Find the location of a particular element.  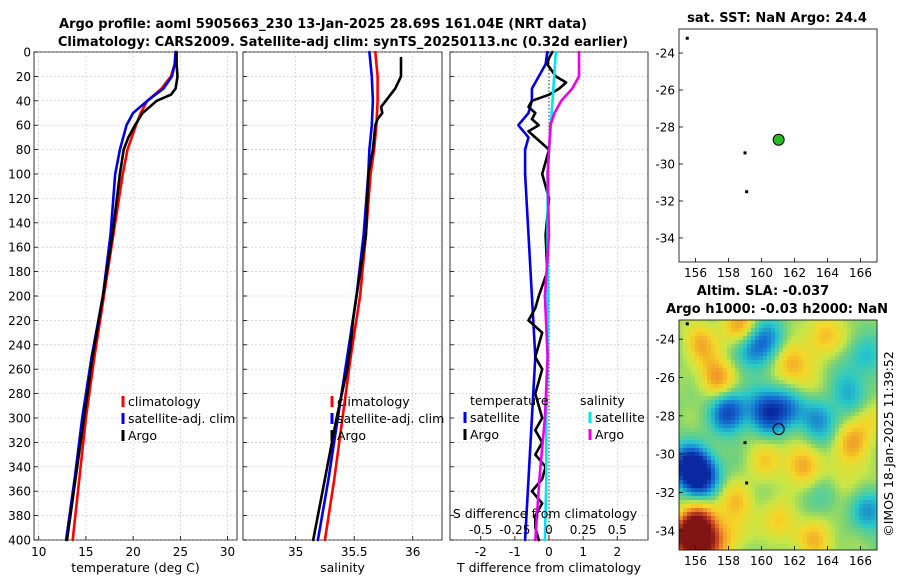

legend-climatology-label: climatology is located at coordinates (164, 401).